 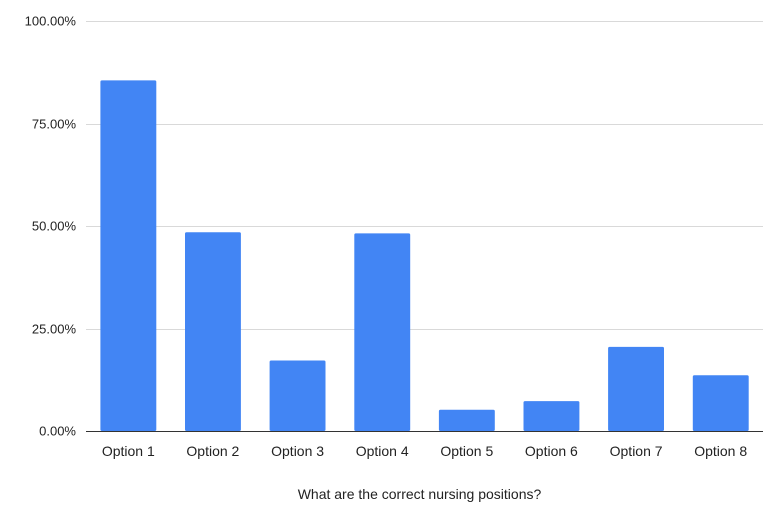 I want to click on x-tick-label: Option 1, so click(x=128, y=451).